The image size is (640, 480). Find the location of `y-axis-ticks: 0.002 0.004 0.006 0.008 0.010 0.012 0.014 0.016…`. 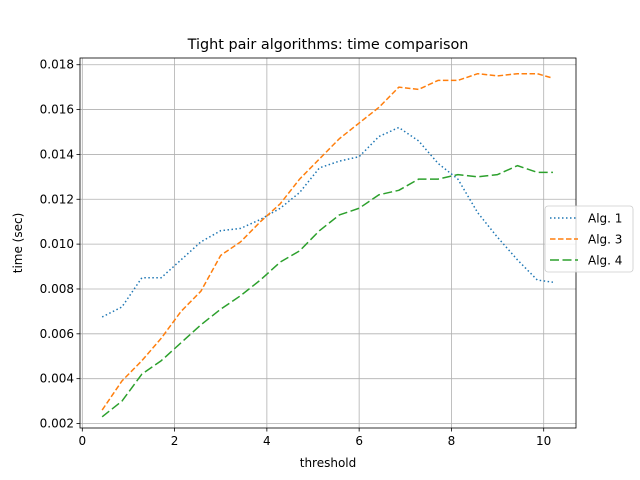

y-axis-ticks: 0.002 0.004 0.006 0.008 0.010 0.012 0.014 0.016… is located at coordinates (60, 244).